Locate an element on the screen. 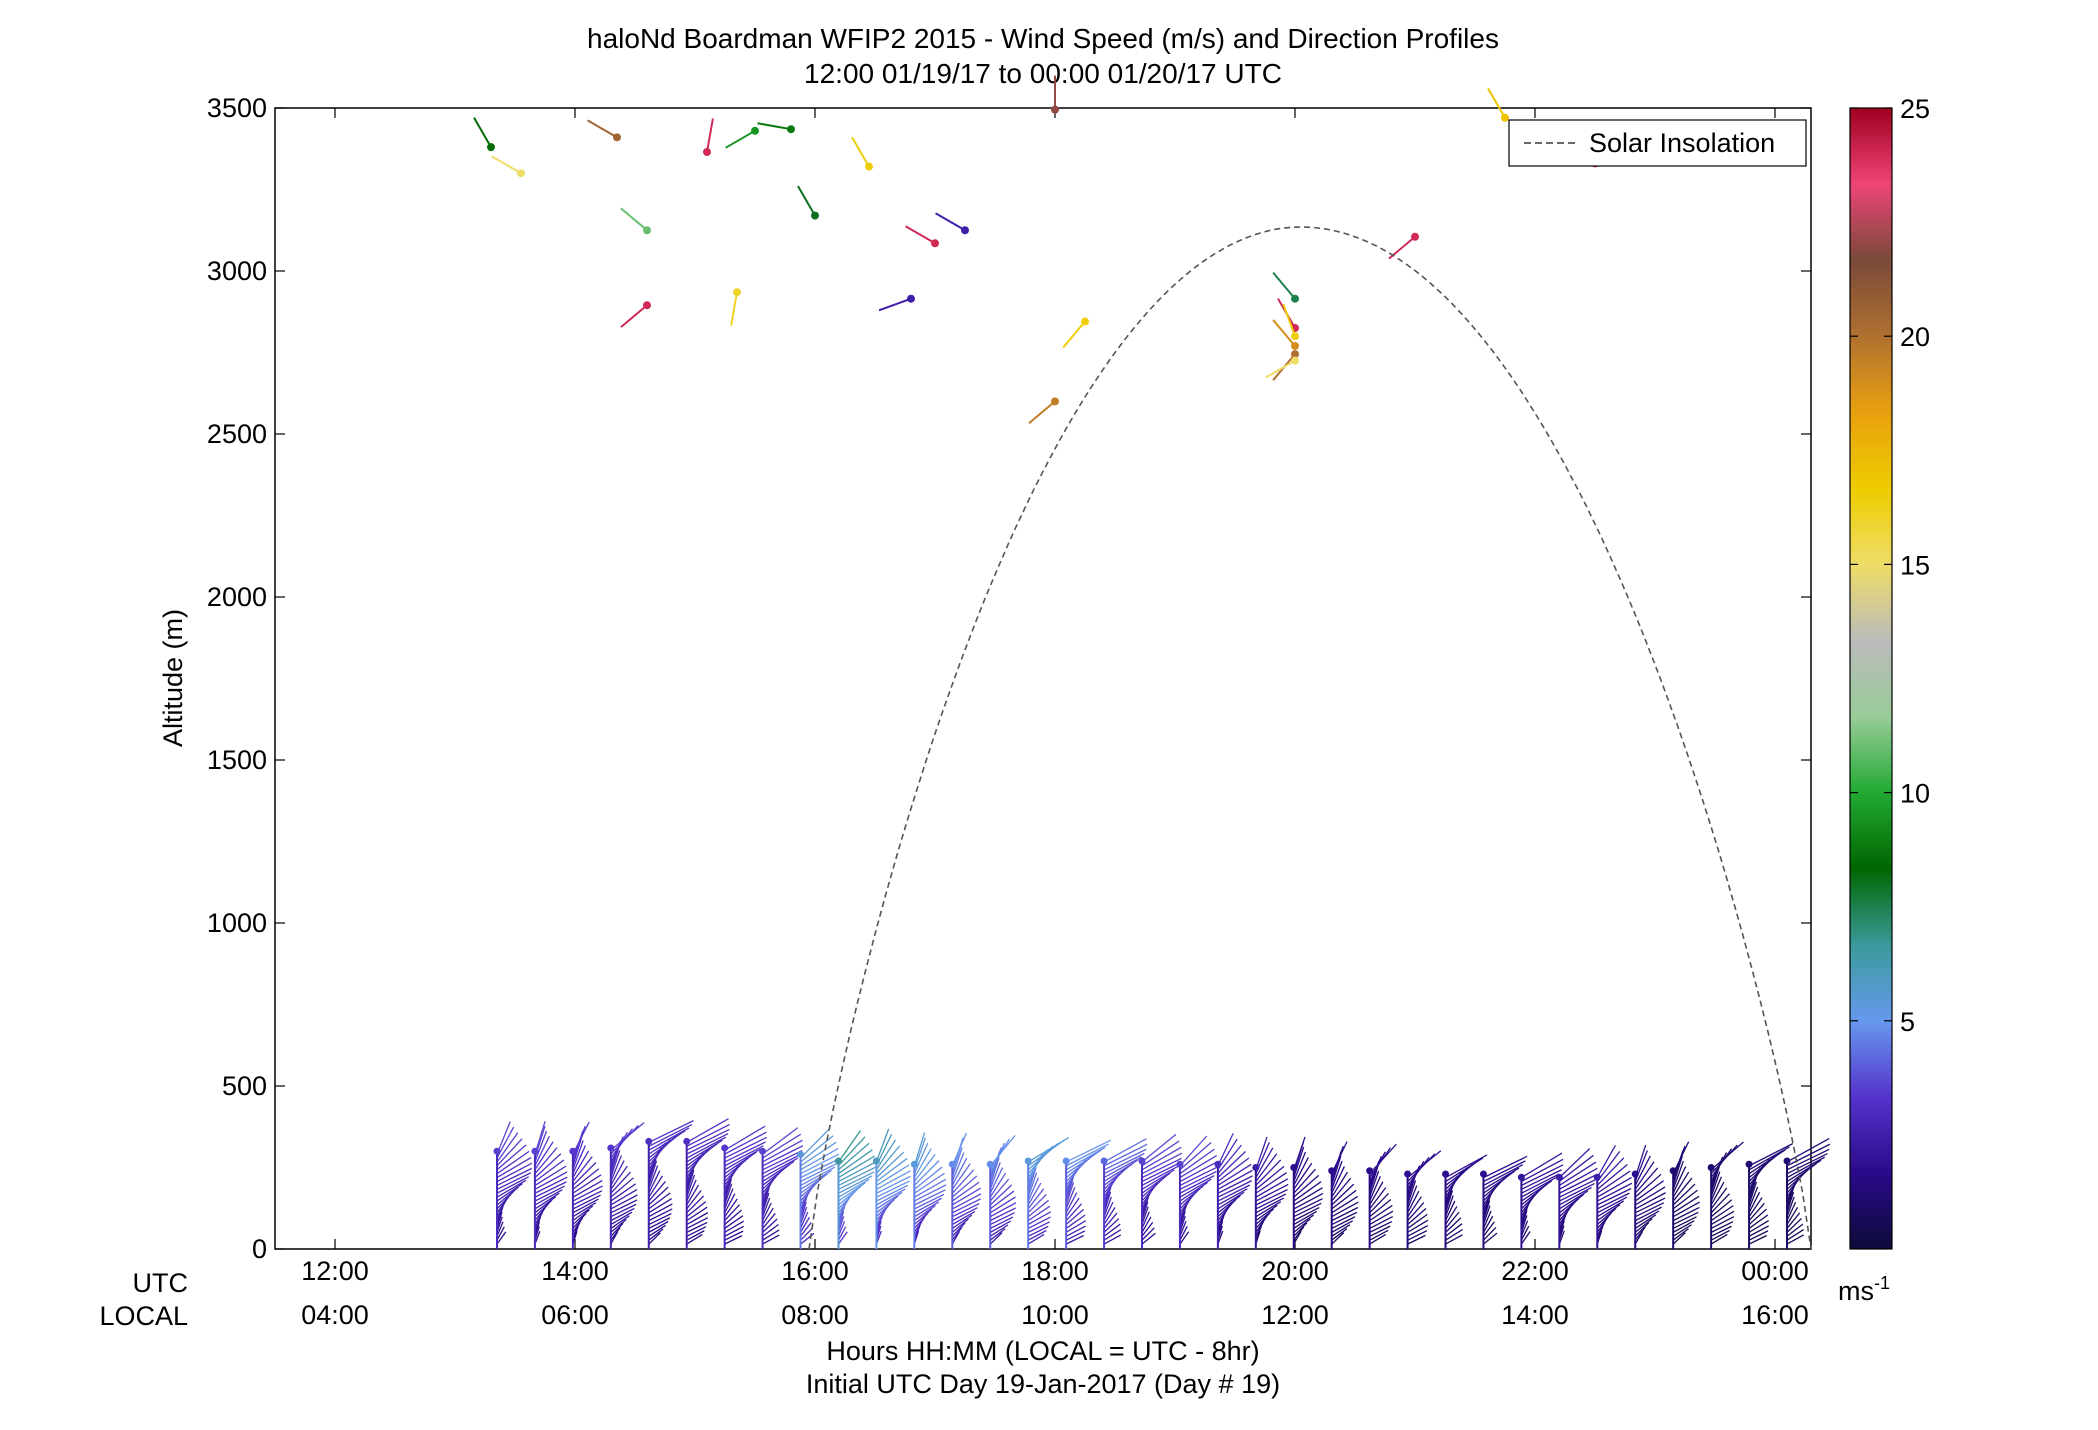 Image resolution: width=2098 pixels, height=1430 pixels. upper-wind-barb is located at coordinates (1282, 367).